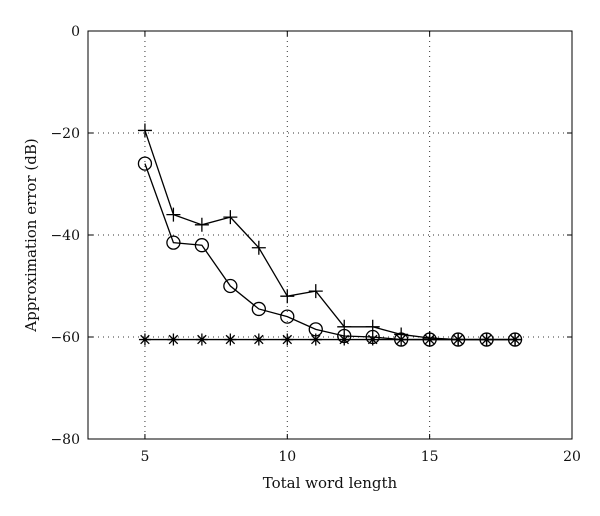  I want to click on x-tick-label: 10, so click(287, 457).